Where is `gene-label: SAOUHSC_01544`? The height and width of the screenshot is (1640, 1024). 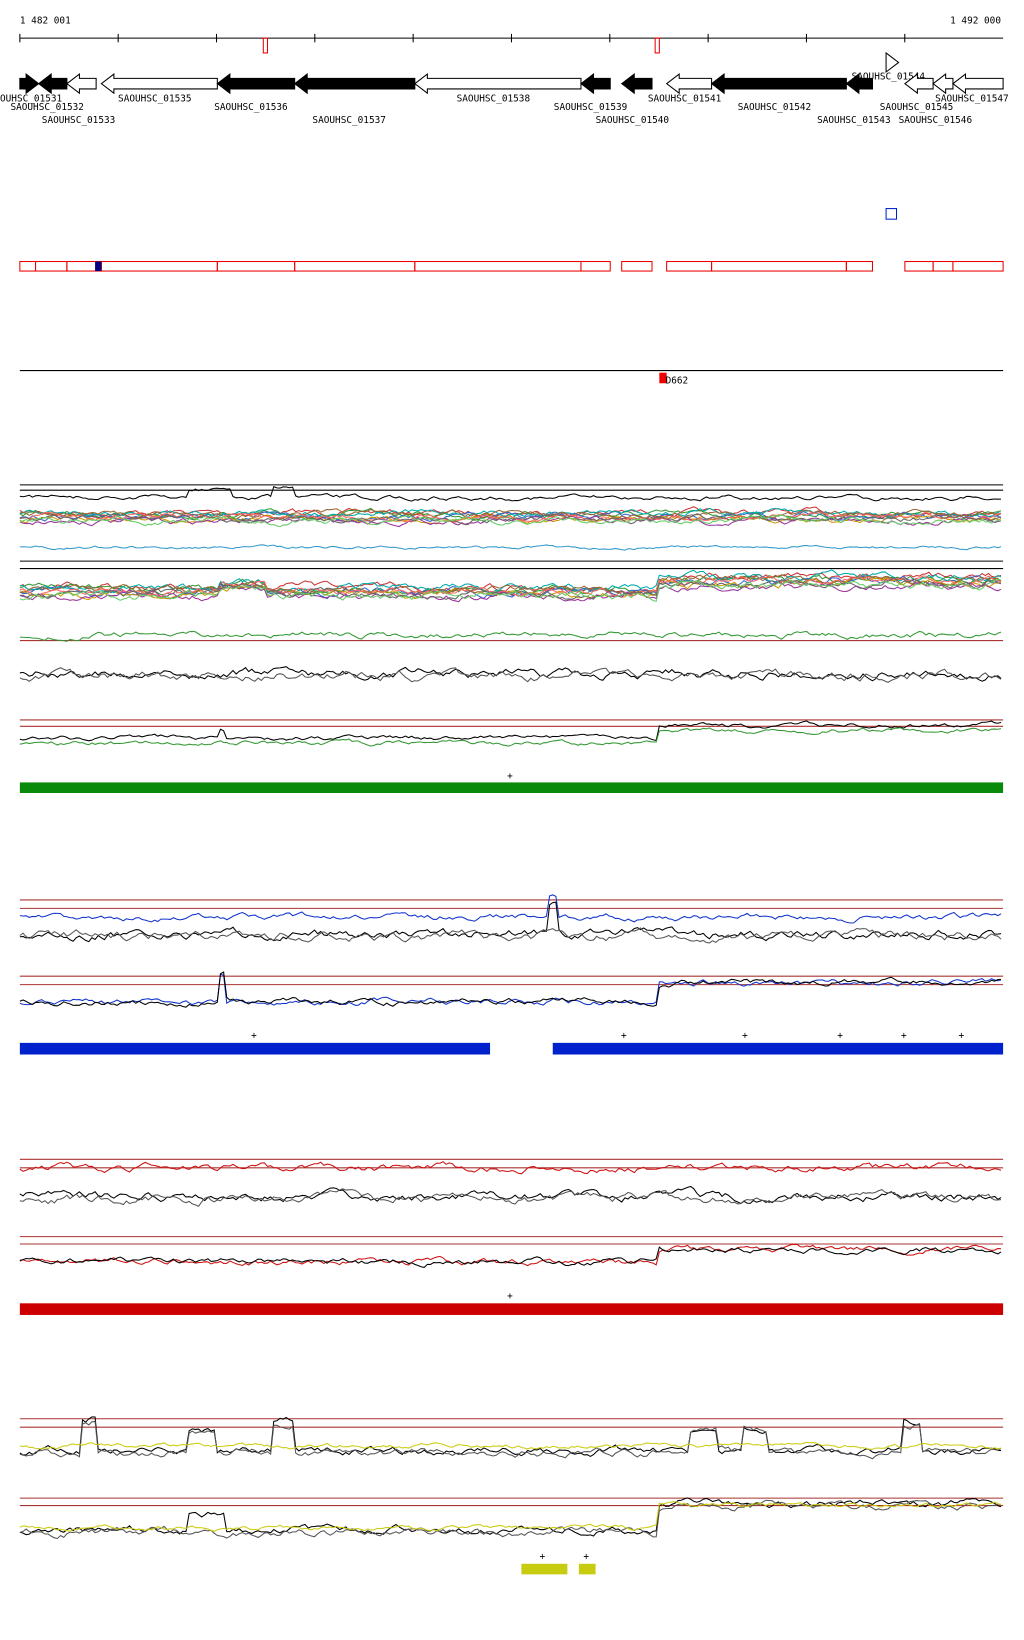 gene-label: SAOUHSC_01544 is located at coordinates (889, 76).